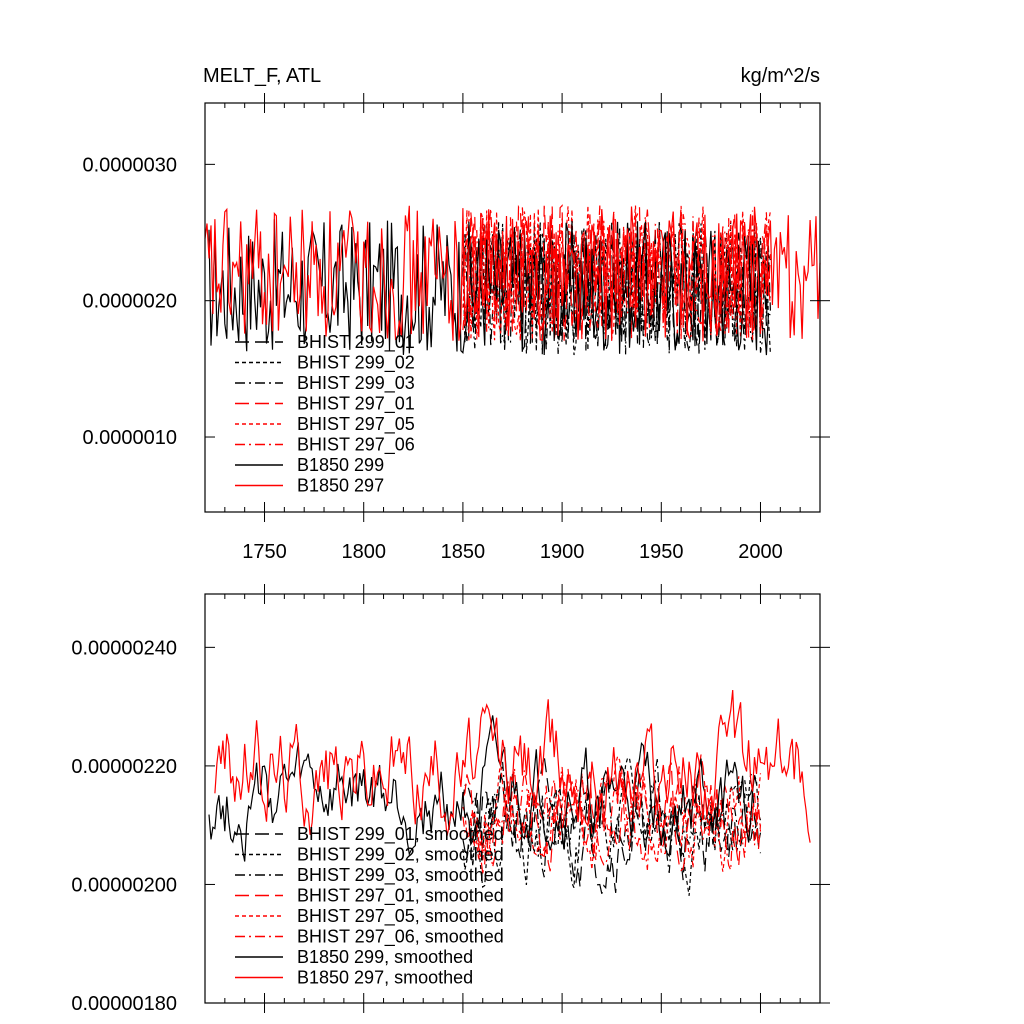 The height and width of the screenshot is (1024, 1024). What do you see at coordinates (129, 302) in the screenshot?
I see `y-tick-label: 0.0000020` at bounding box center [129, 302].